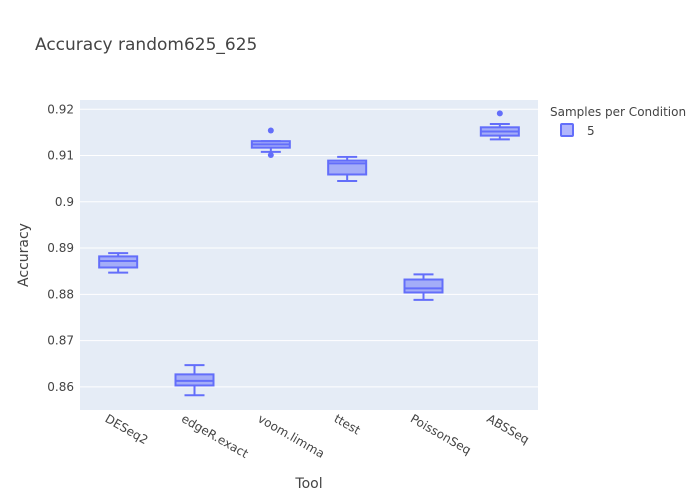 The width and height of the screenshot is (700, 500). I want to click on y-tick-label: 0.92, so click(60, 109).